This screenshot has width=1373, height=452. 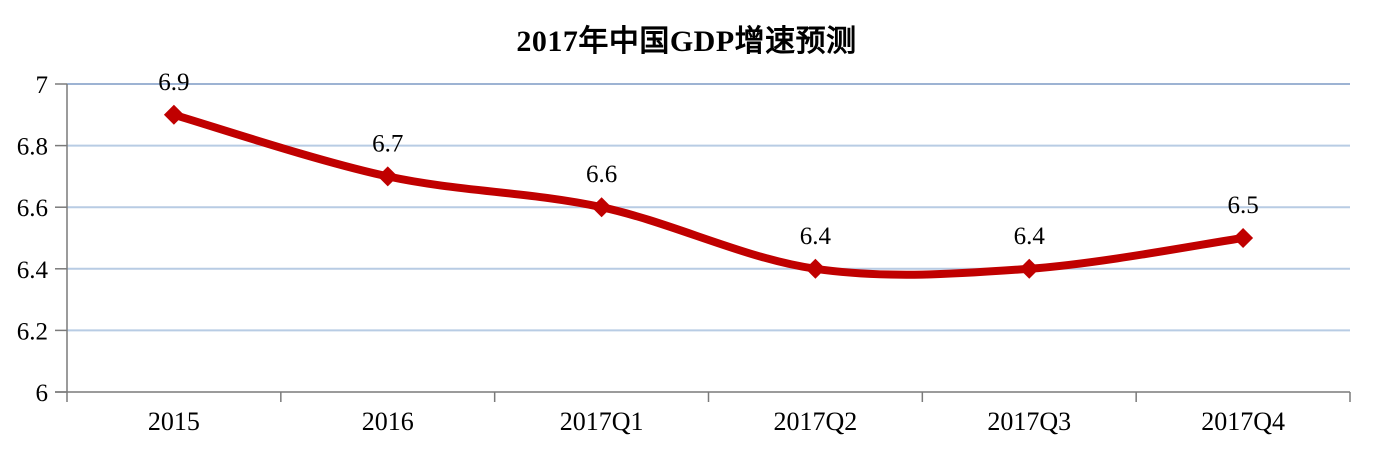 What do you see at coordinates (816, 421) in the screenshot?
I see `x-category-label: 2017Q2` at bounding box center [816, 421].